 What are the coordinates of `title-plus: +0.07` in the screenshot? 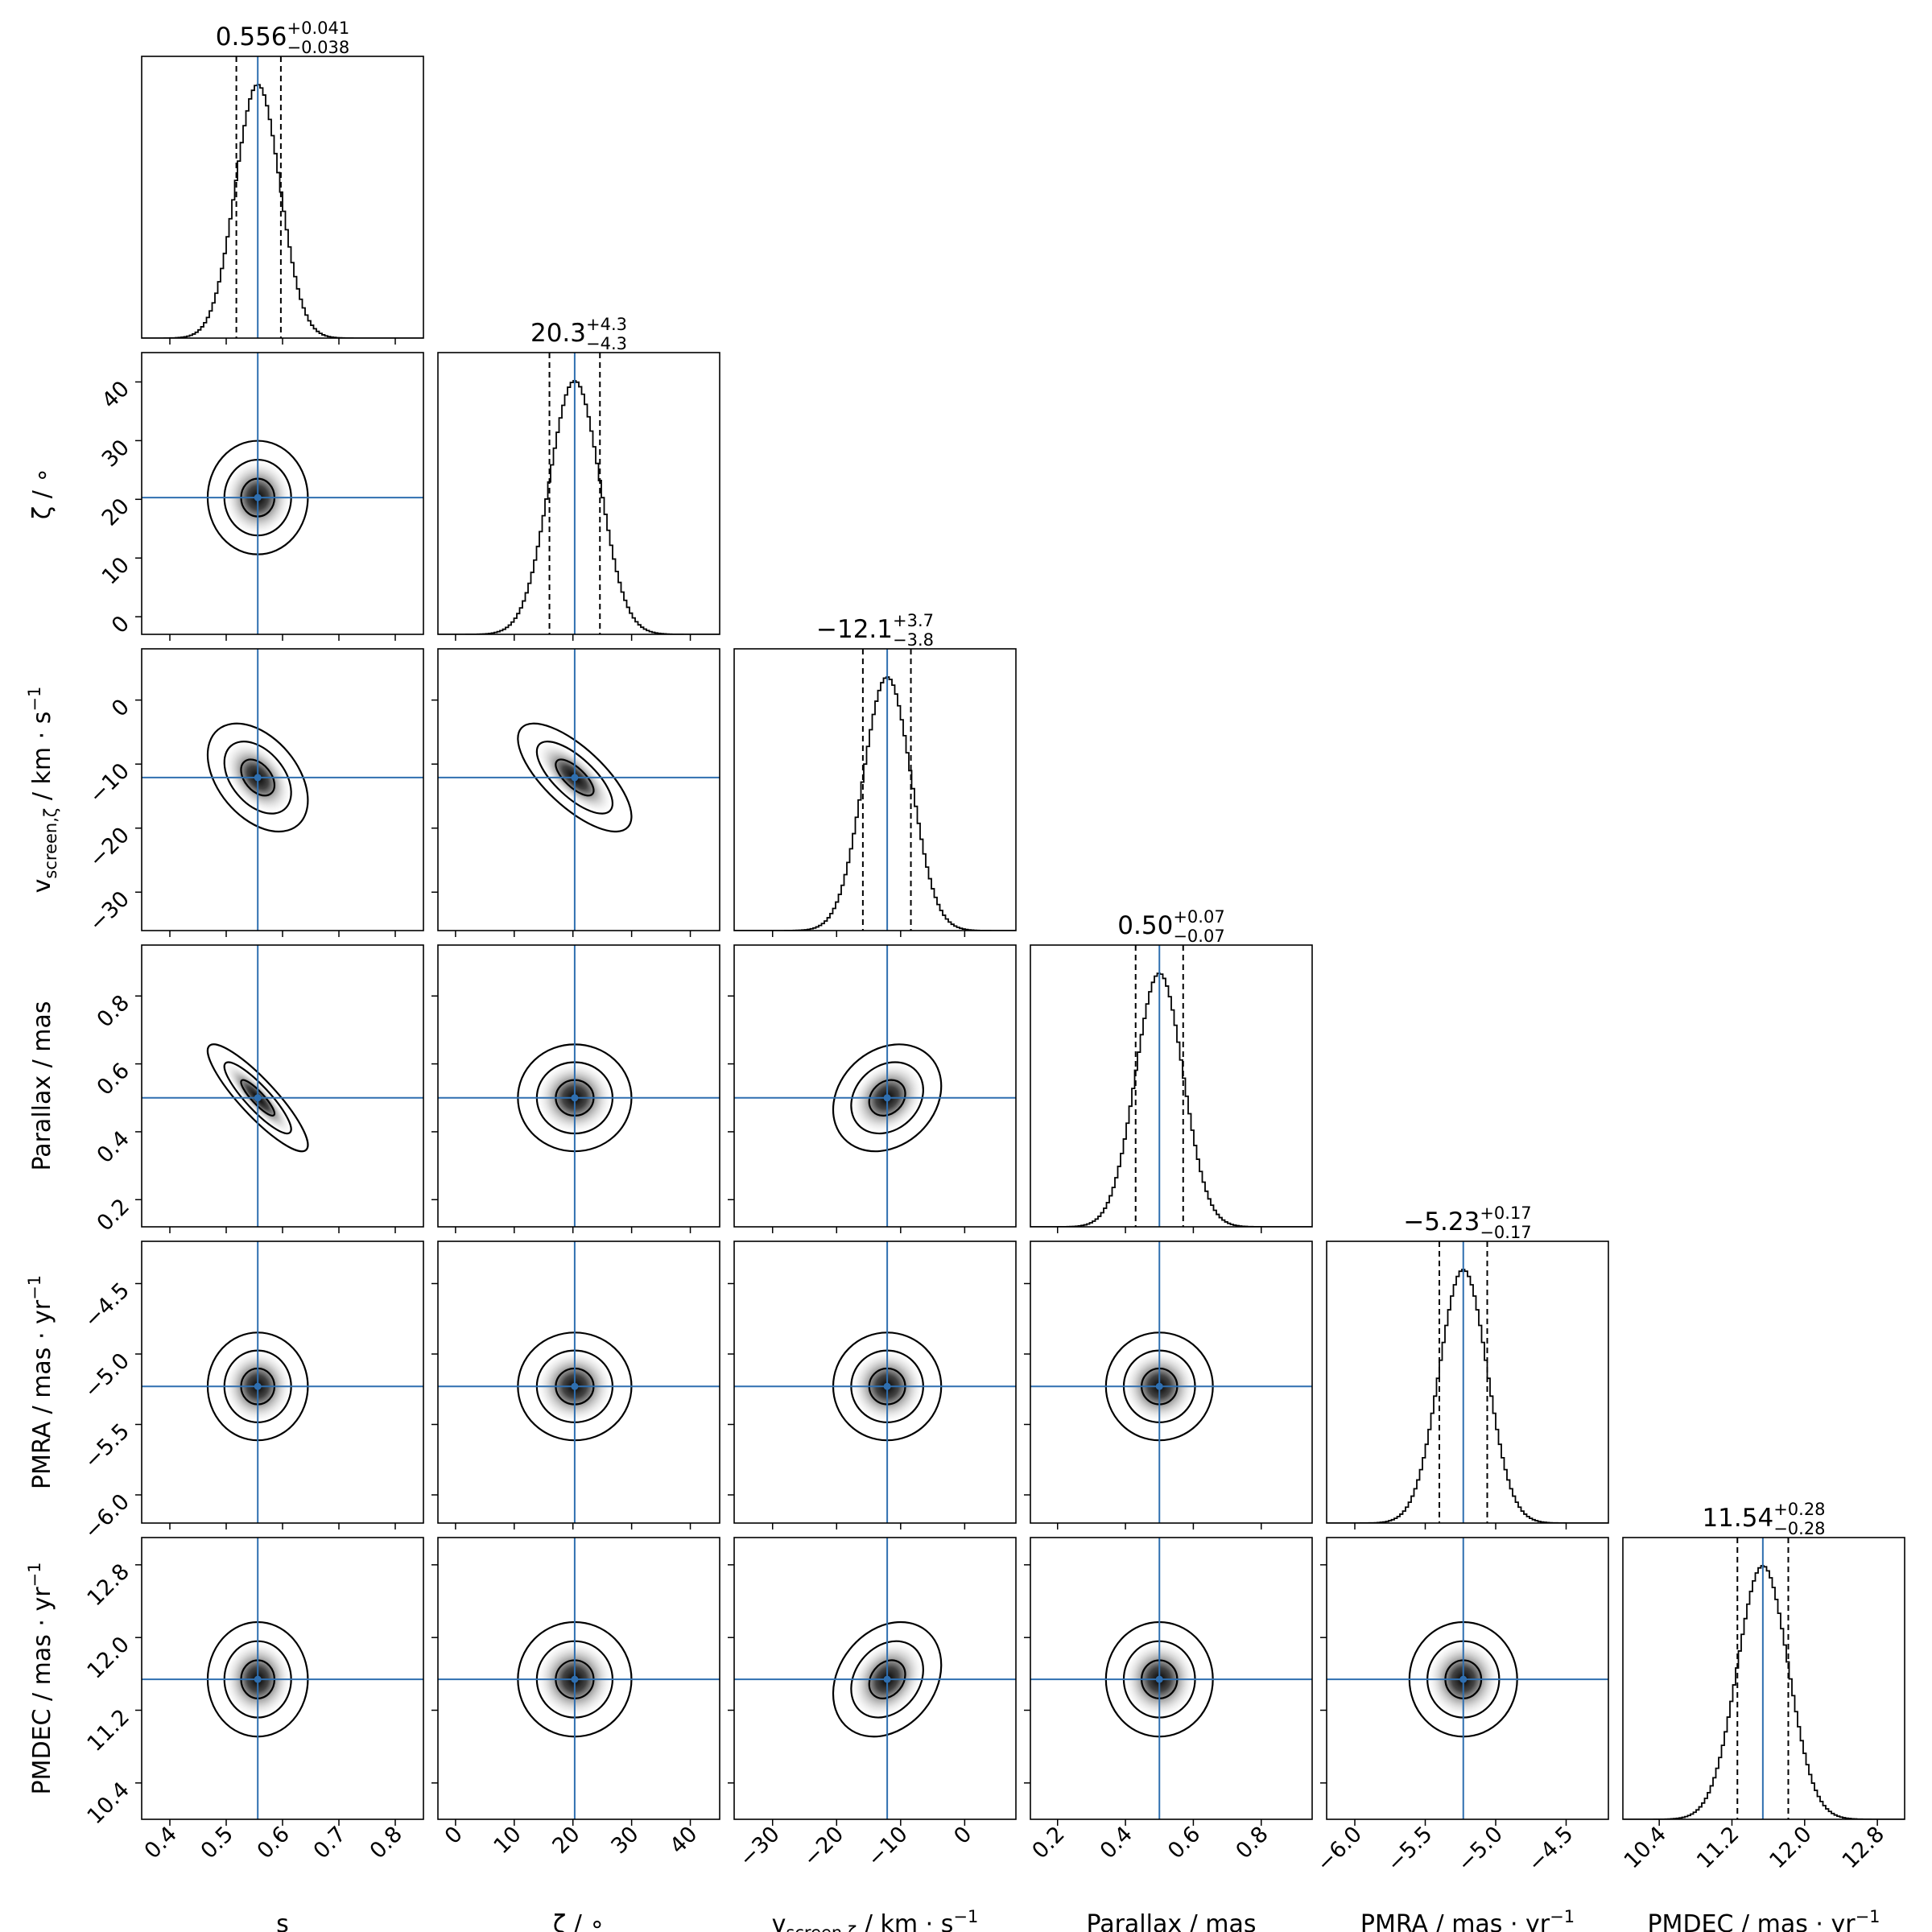 It's located at (1198, 917).